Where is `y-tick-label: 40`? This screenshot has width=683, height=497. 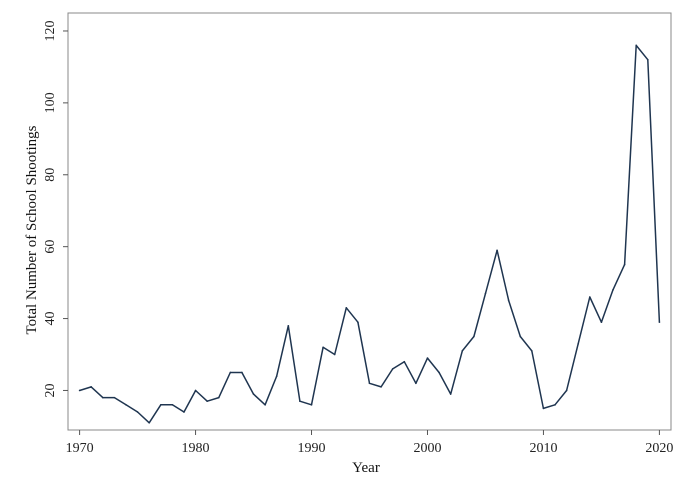 y-tick-label: 40 is located at coordinates (50, 319).